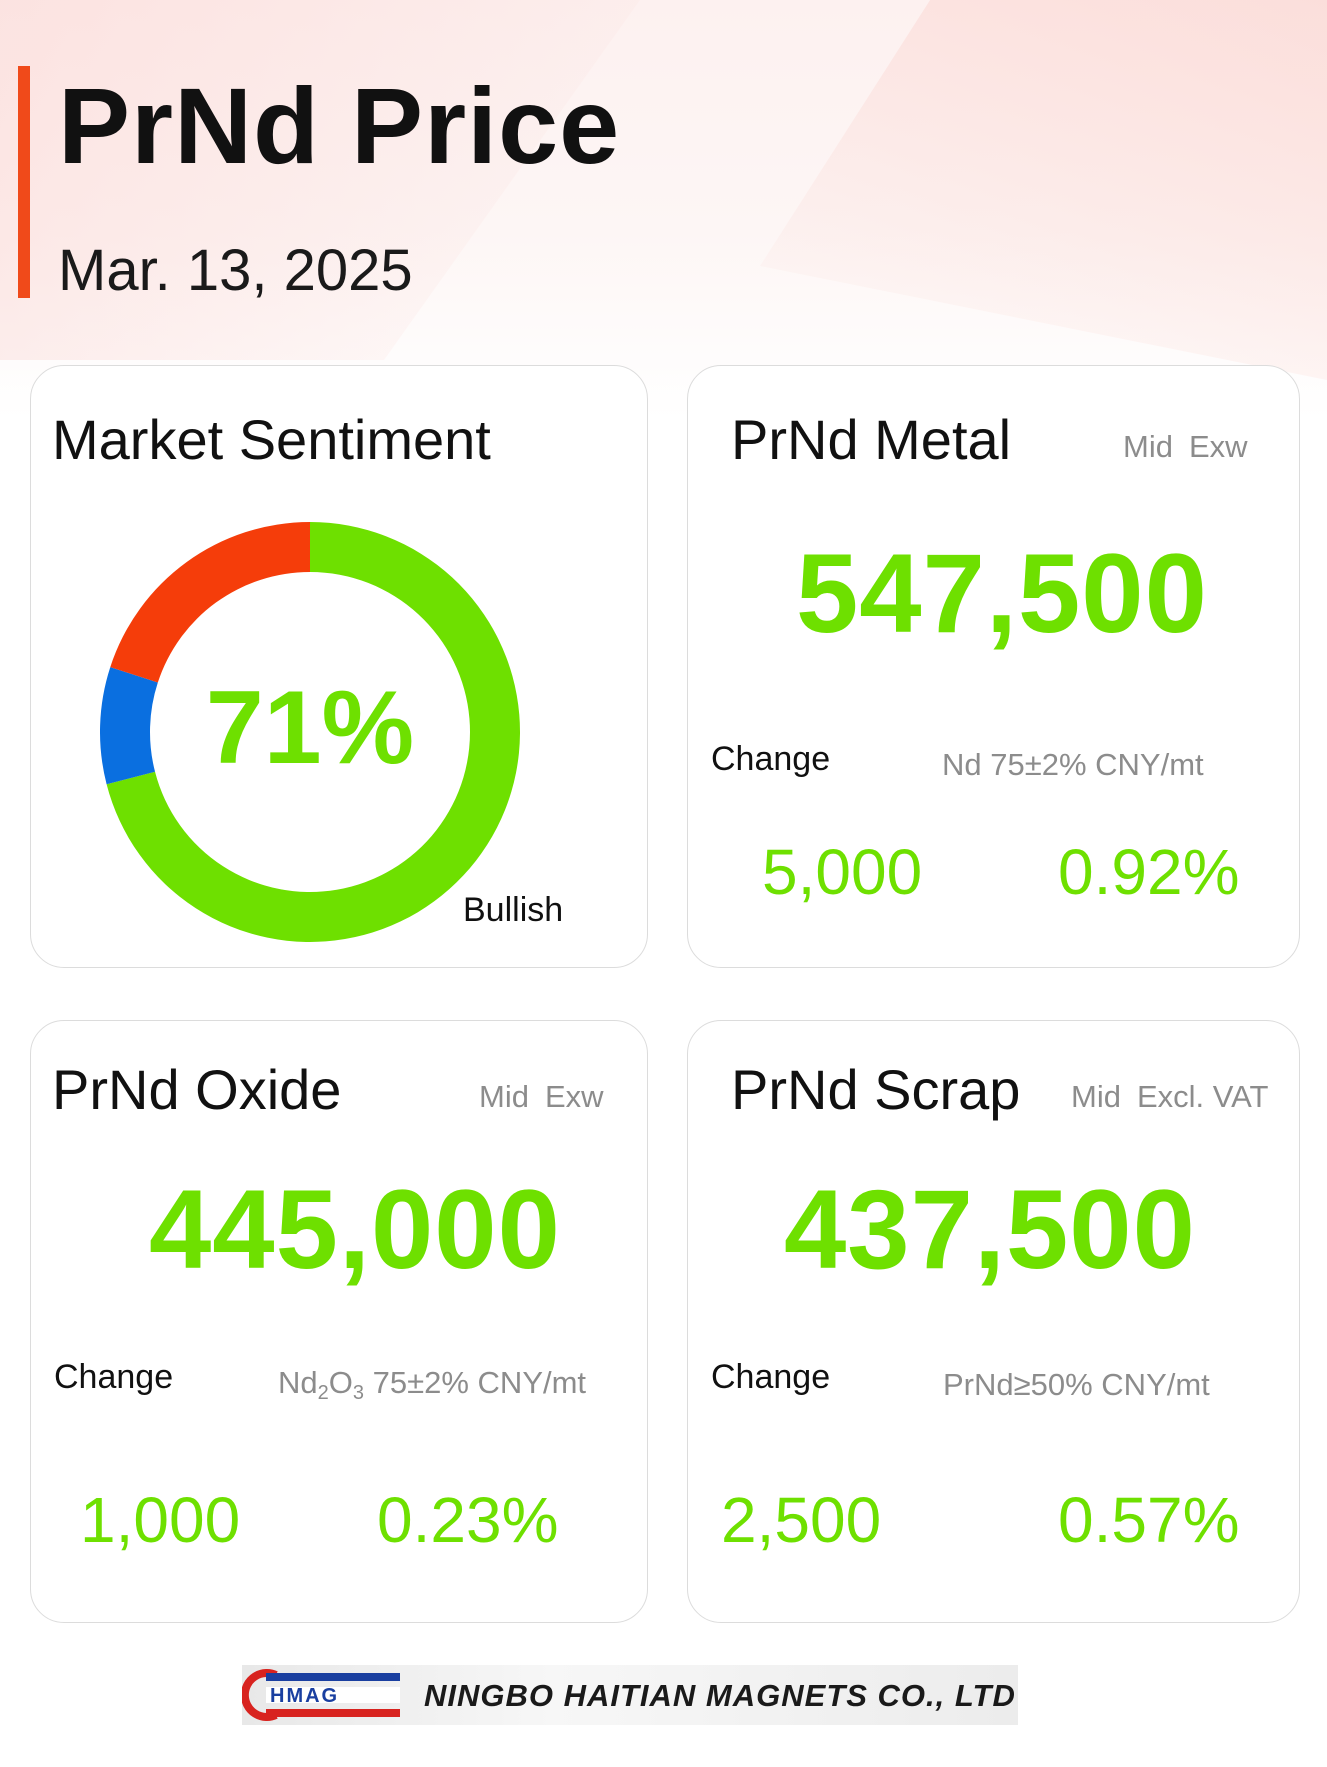  Describe the element at coordinates (876, 1089) in the screenshot. I see `scrap-title: PrNd Scrap` at that location.